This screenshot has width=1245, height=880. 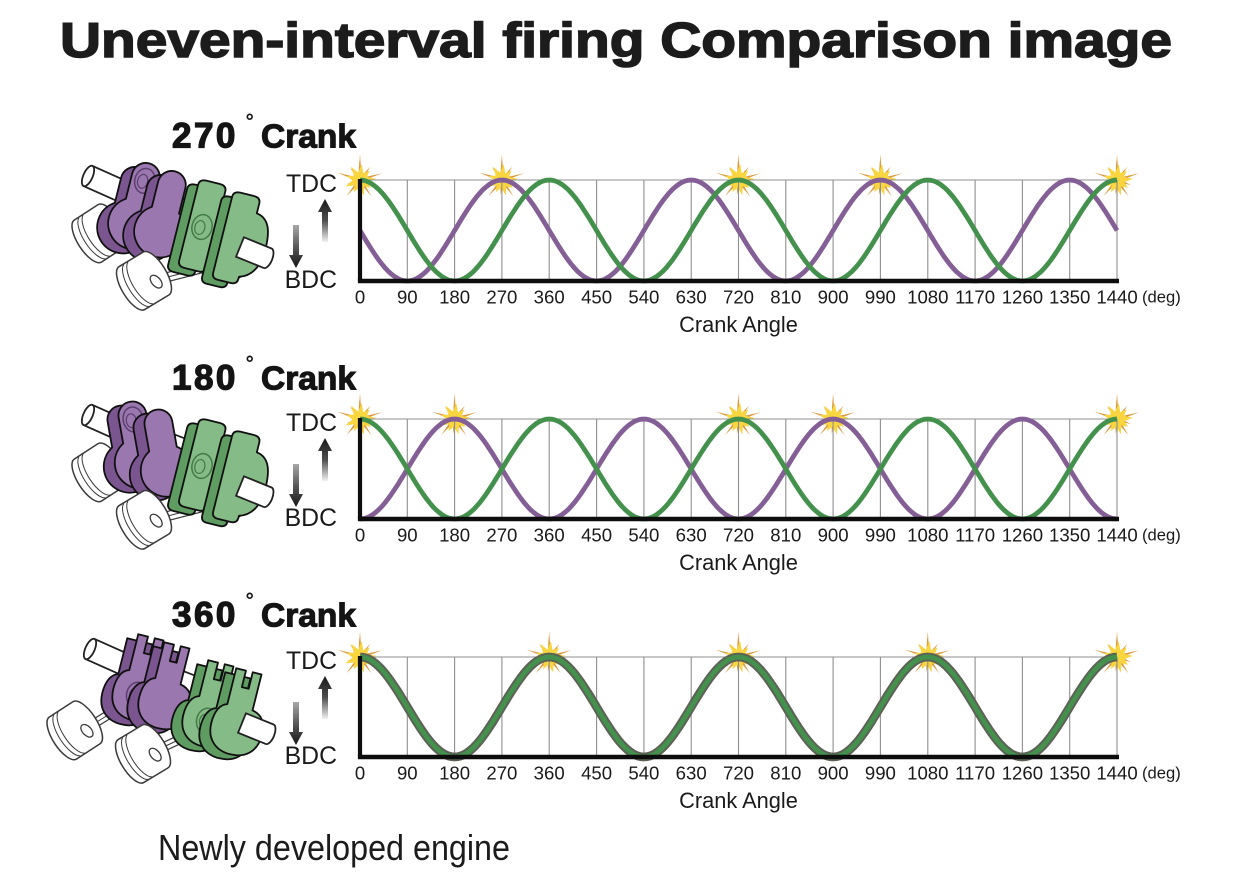 What do you see at coordinates (616, 41) in the screenshot?
I see `svg-text:Uneven-interval firing Compari: Uneven-interval firing Comparison image` at bounding box center [616, 41].